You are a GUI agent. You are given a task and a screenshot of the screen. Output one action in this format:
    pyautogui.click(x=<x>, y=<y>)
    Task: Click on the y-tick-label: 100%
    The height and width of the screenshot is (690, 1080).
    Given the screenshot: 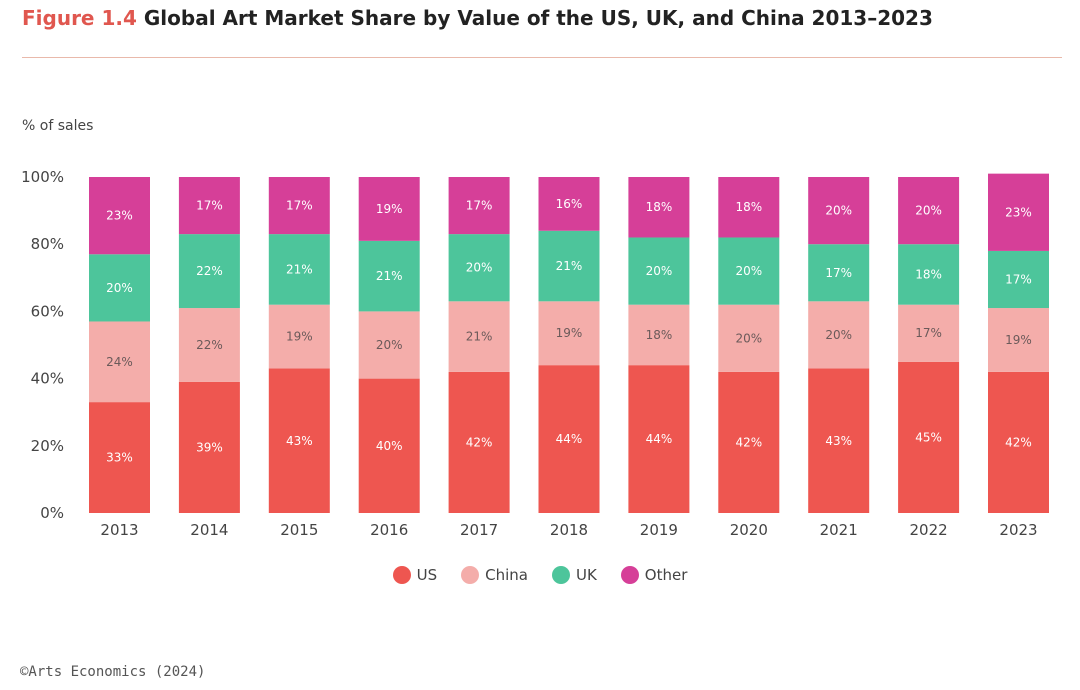 What is the action you would take?
    pyautogui.click(x=42, y=177)
    